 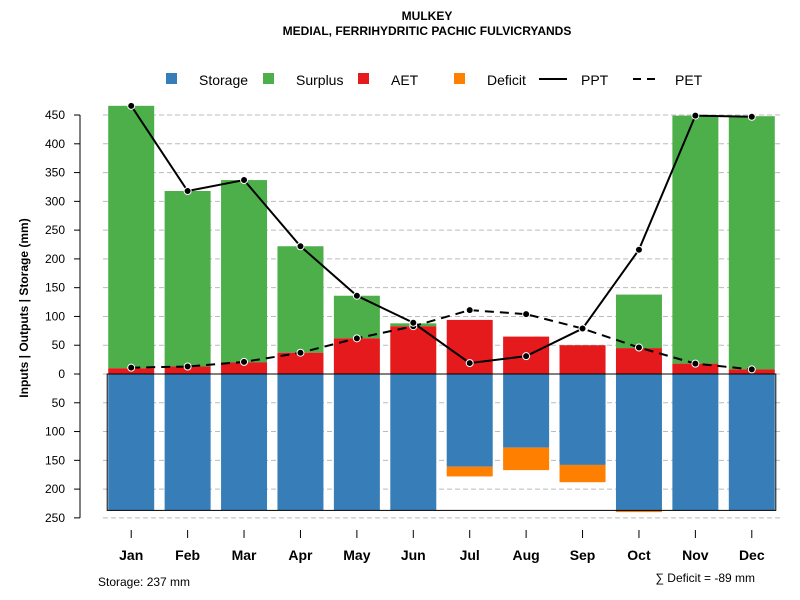 I want to click on month-label: Oct, so click(x=639, y=555).